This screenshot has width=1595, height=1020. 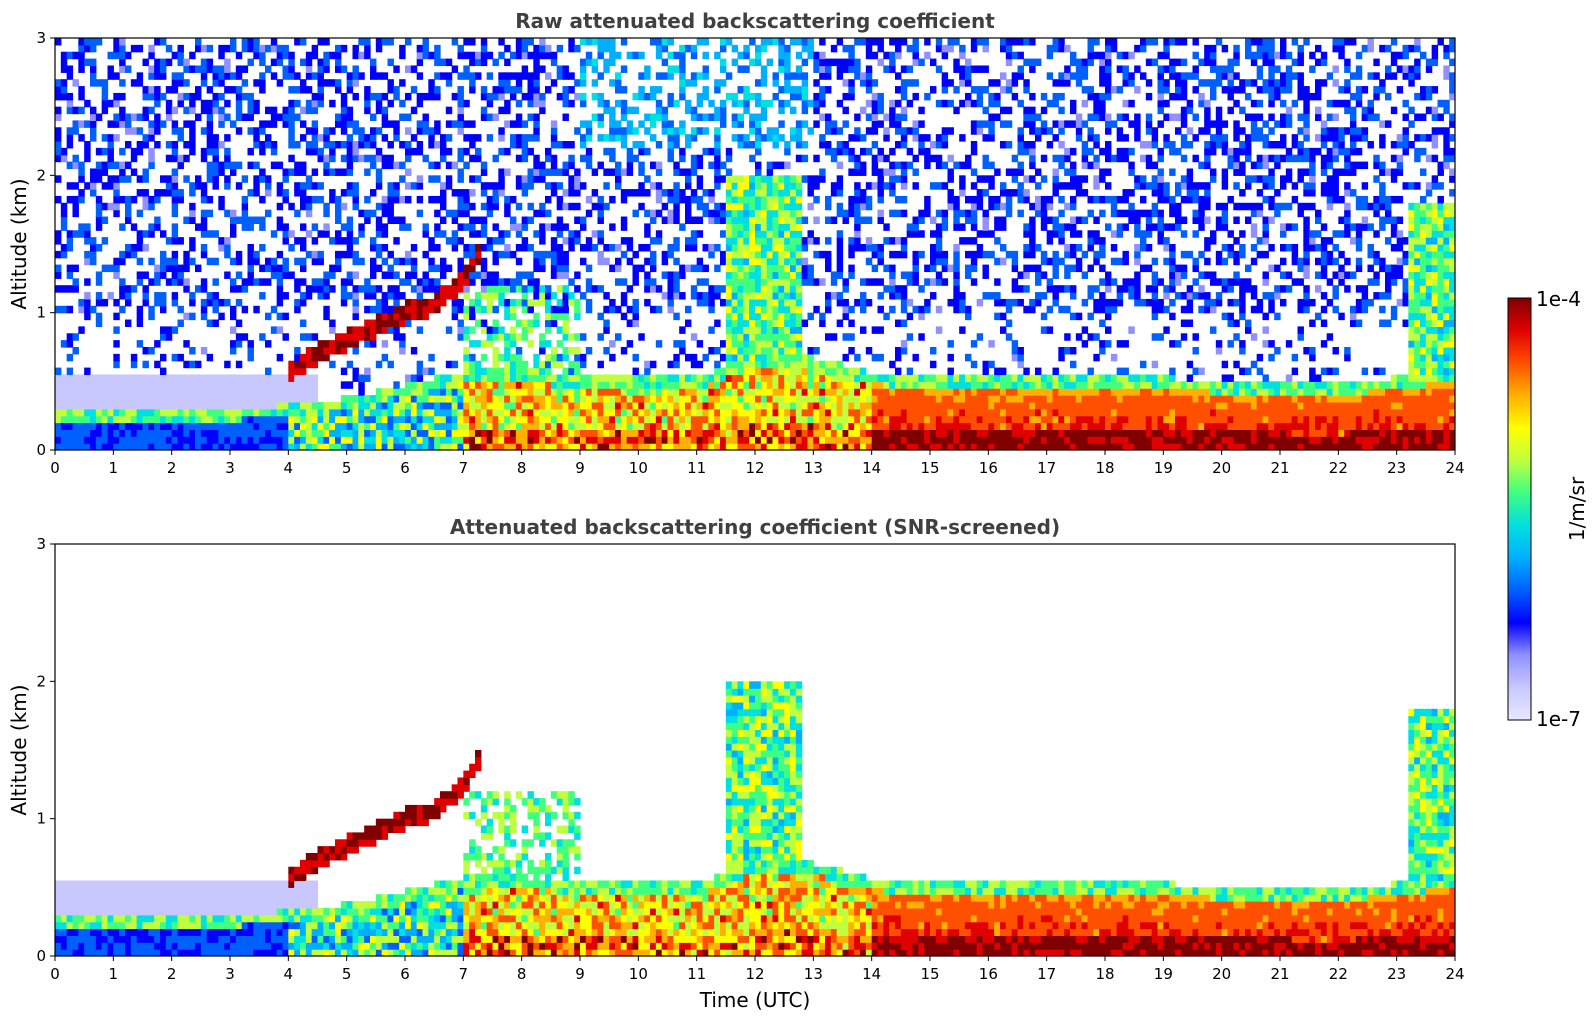 What do you see at coordinates (1558, 719) in the screenshot?
I see `colorbar-min-label: 1e-7` at bounding box center [1558, 719].